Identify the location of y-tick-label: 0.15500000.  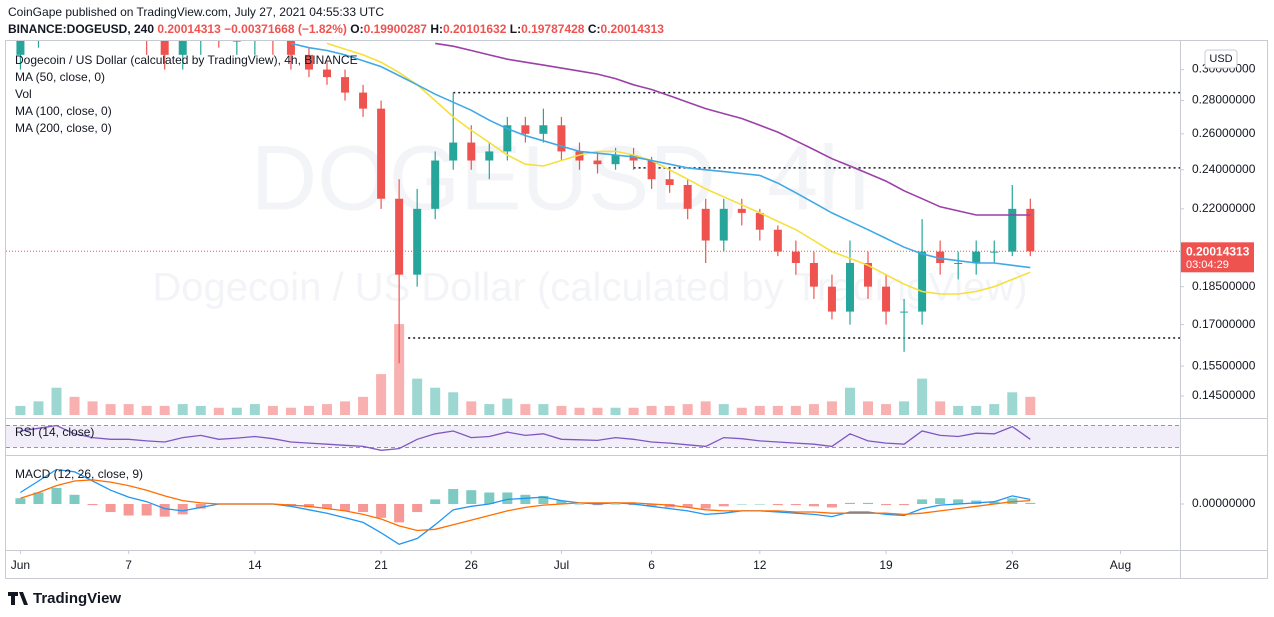
(1224, 365).